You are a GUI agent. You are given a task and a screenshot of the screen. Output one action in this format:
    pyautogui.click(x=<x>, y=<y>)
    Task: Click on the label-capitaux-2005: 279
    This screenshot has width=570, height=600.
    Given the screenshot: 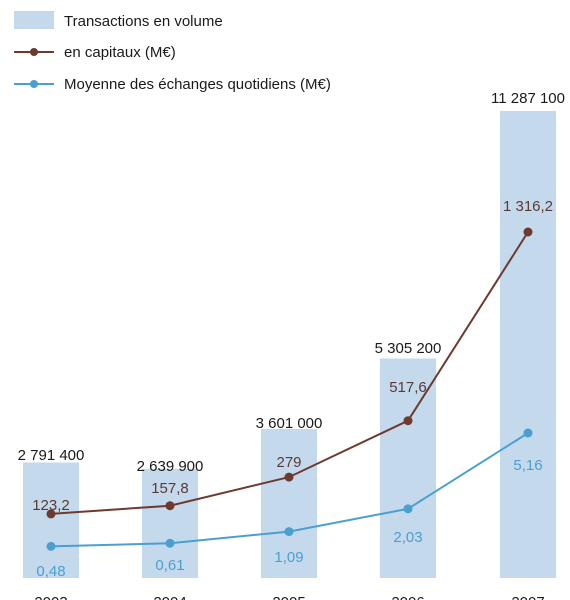 What is the action you would take?
    pyautogui.click(x=288, y=462)
    